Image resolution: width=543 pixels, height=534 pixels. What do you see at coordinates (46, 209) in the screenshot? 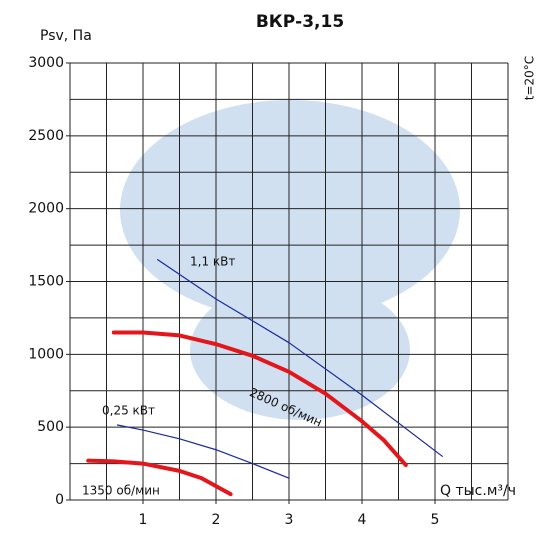
I see `y-tick-label: 2000` at bounding box center [46, 209].